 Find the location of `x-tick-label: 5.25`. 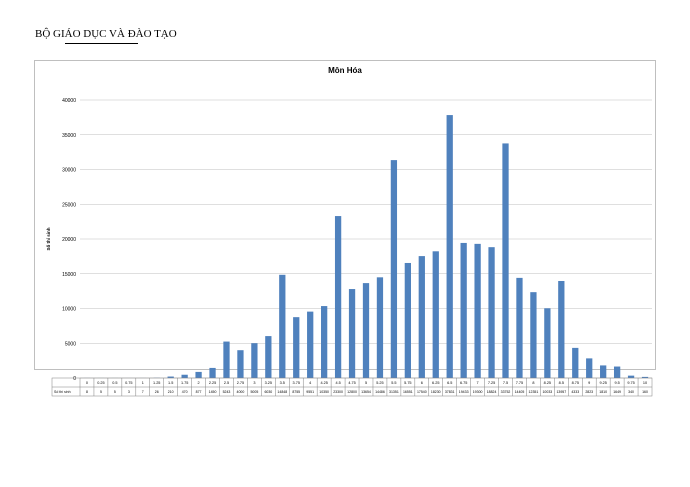

x-tick-label: 5.25 is located at coordinates (379, 383).